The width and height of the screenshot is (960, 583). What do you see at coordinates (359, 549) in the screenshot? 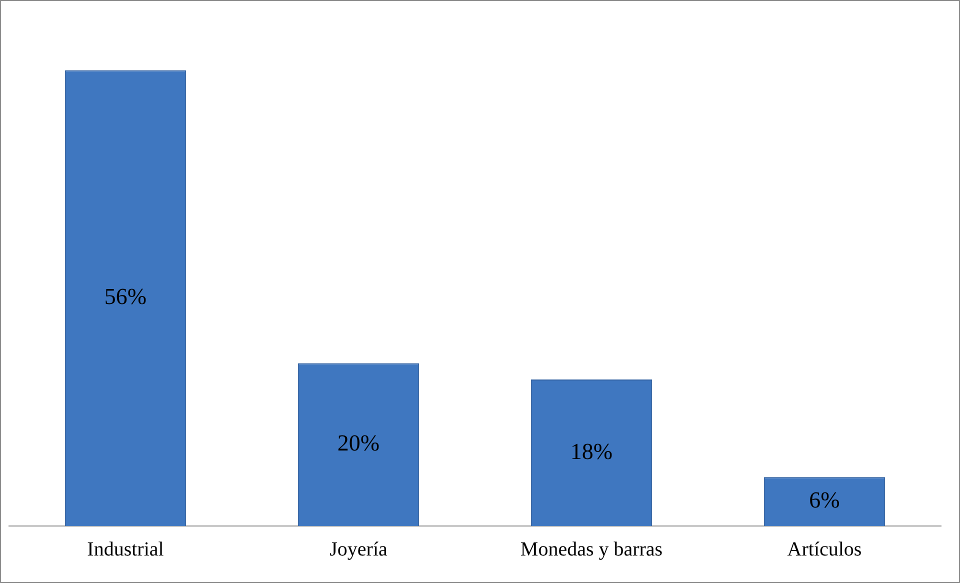
I see `x-tick-label: Joyería` at bounding box center [359, 549].